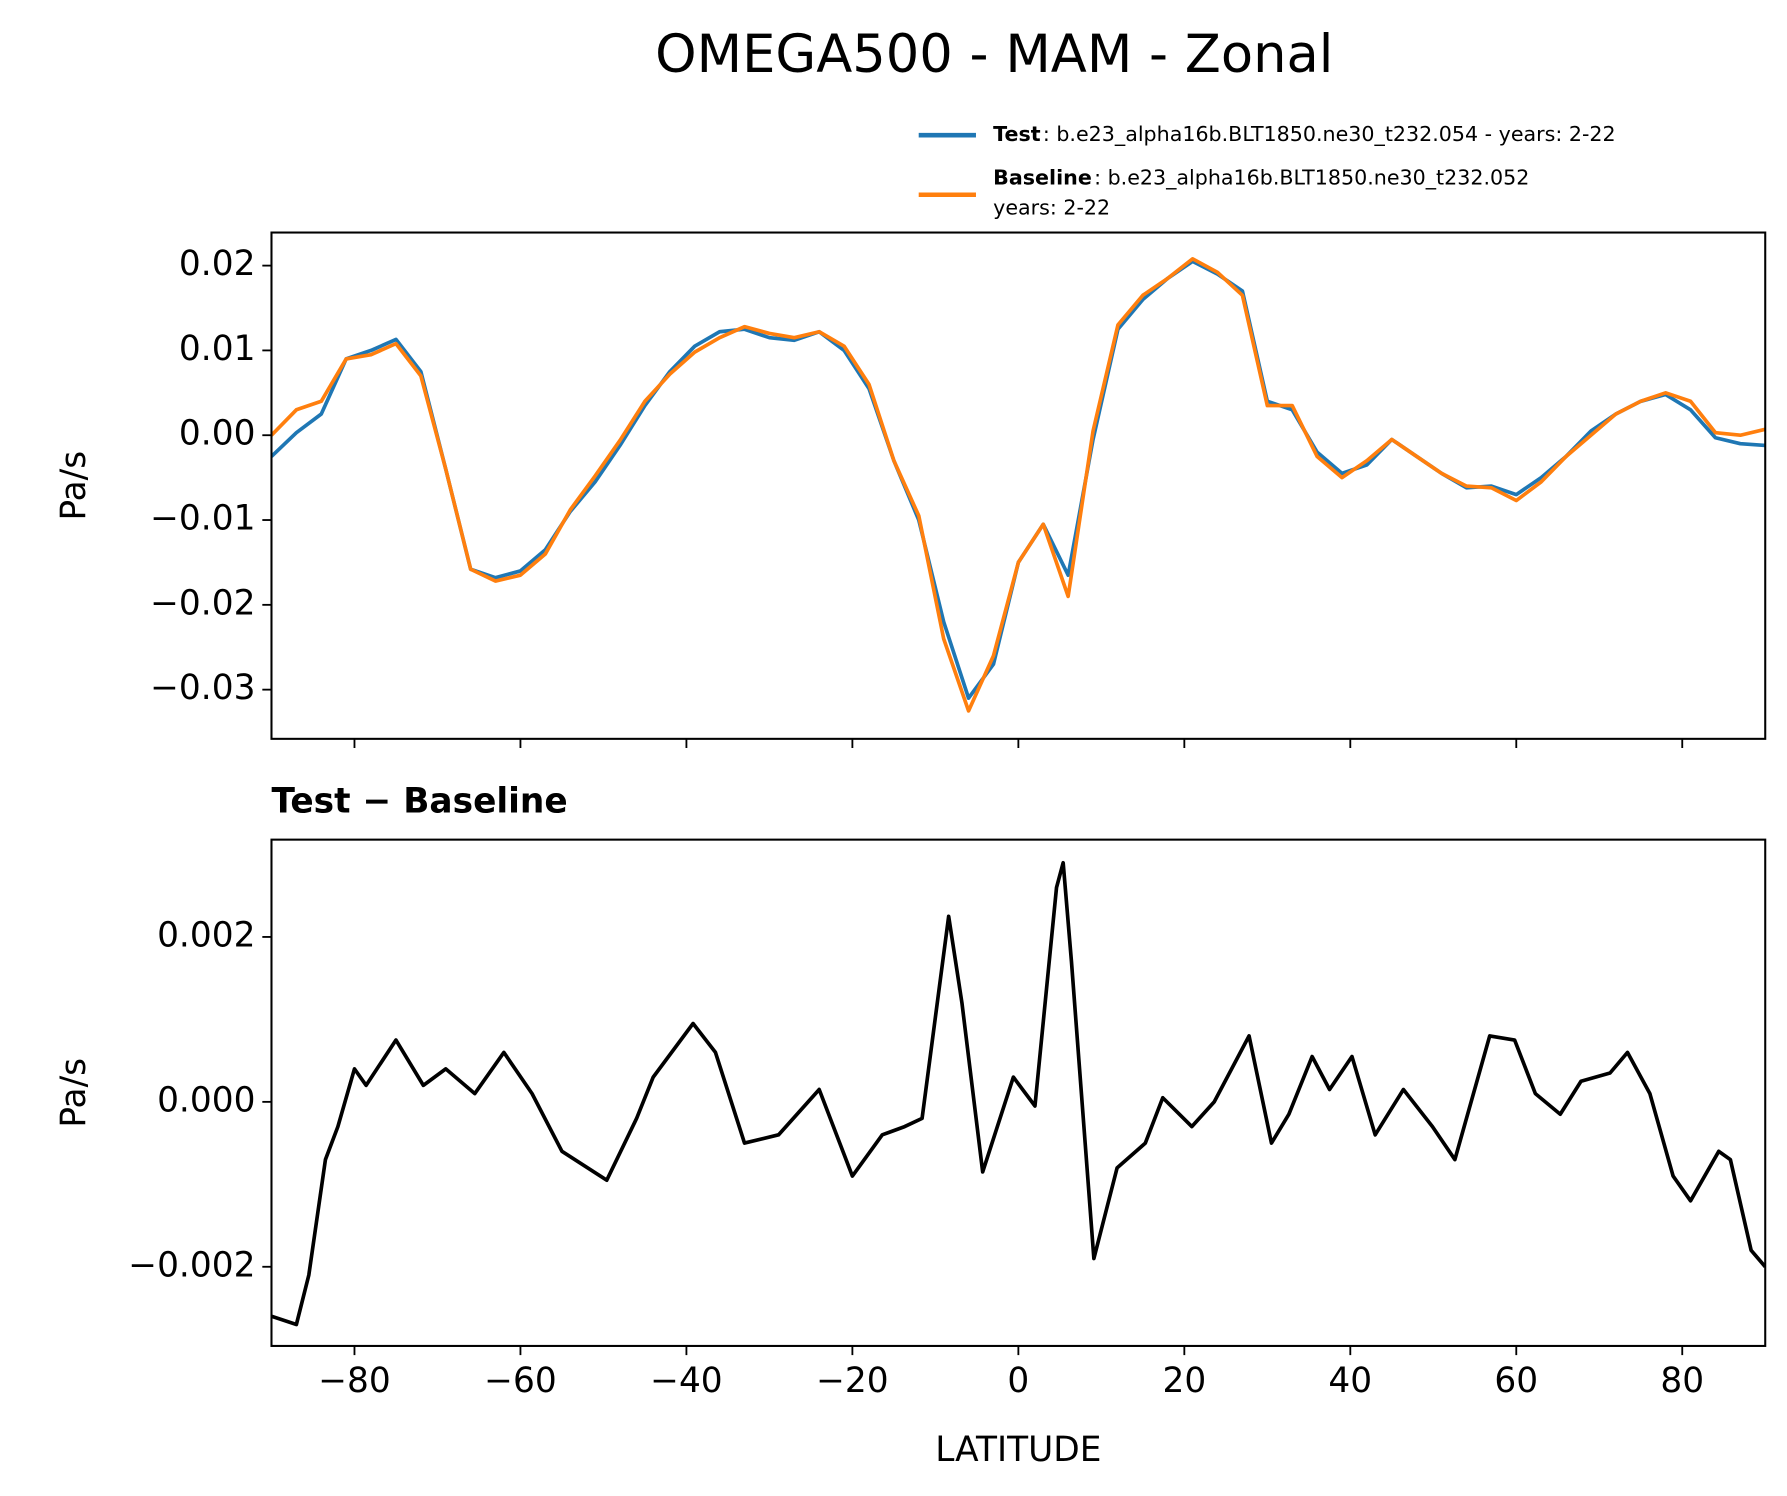 This screenshot has width=1787, height=1496. I want to click on y-tick-label: 0.02, so click(217, 264).